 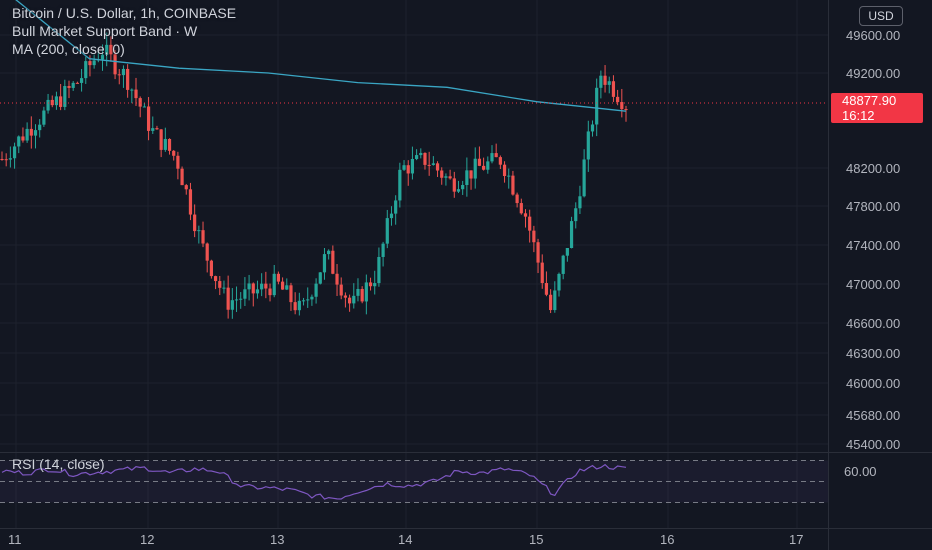 What do you see at coordinates (15, 539) in the screenshot?
I see `time-tick-label: 11` at bounding box center [15, 539].